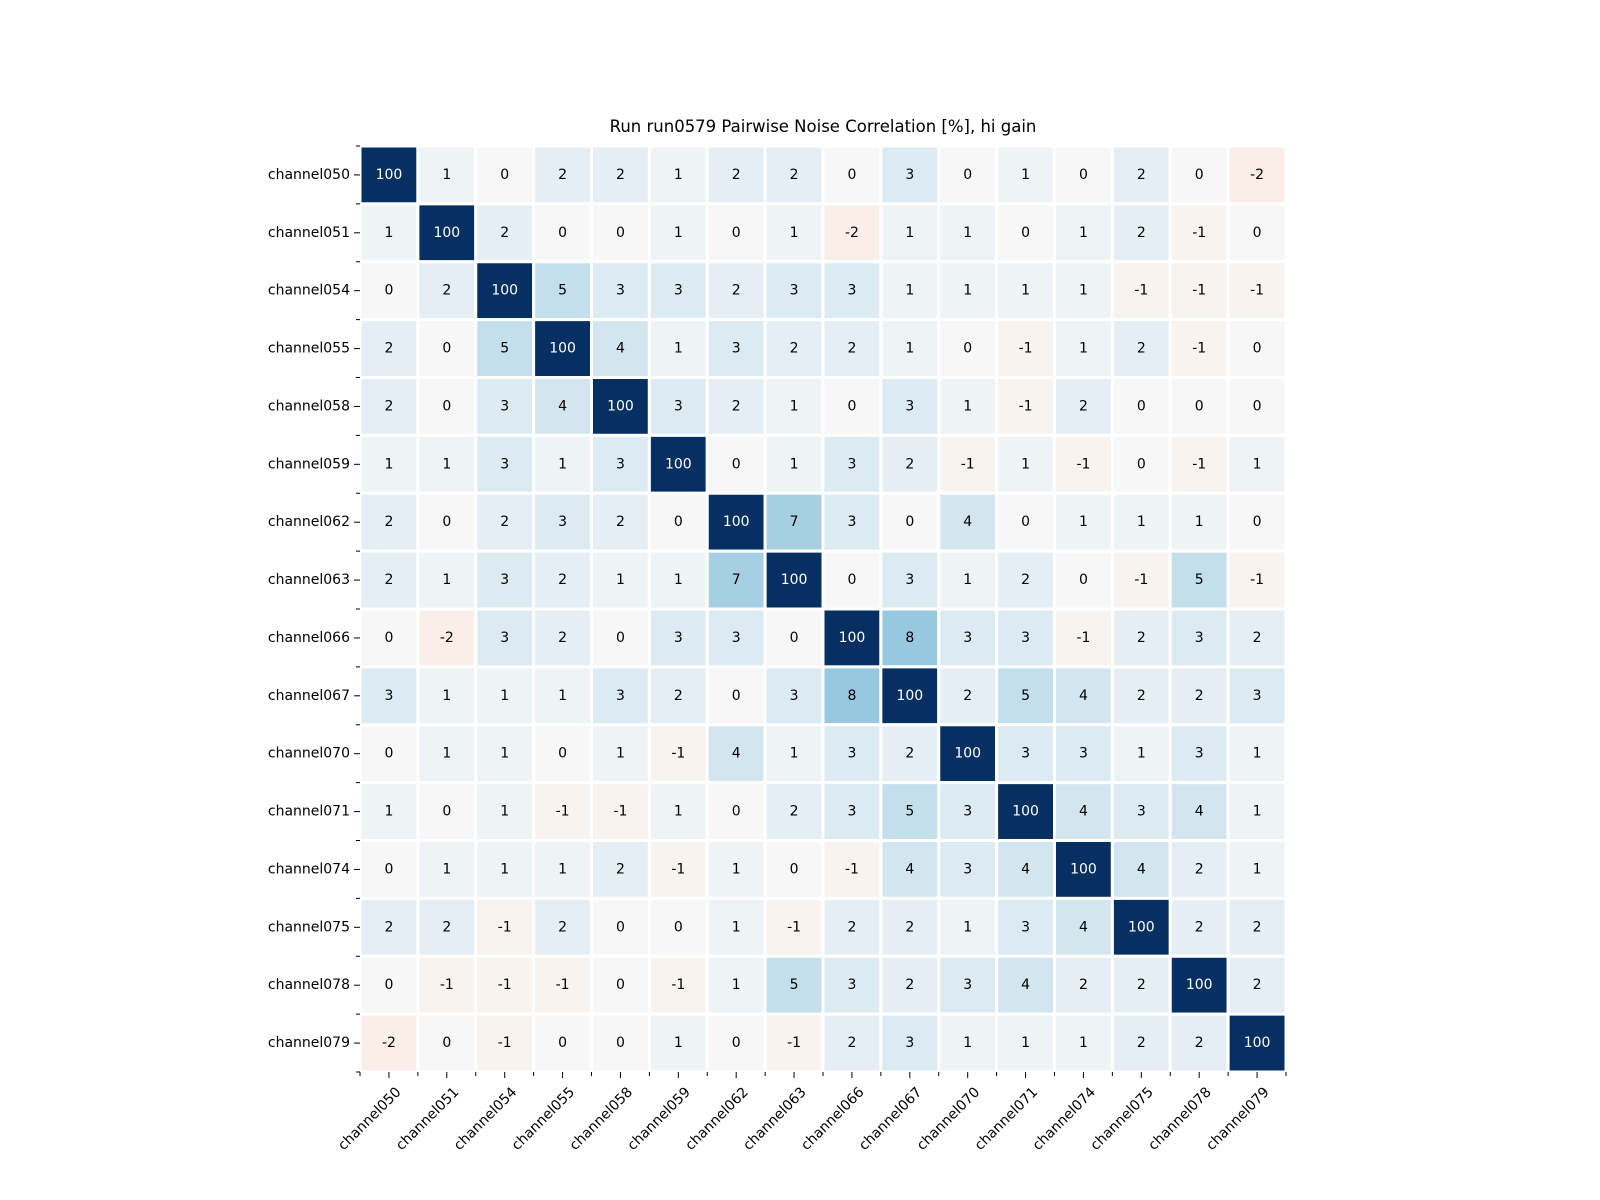 This screenshot has width=1600, height=1200. I want to click on y-axis-tick-label: channel054, so click(309, 291).